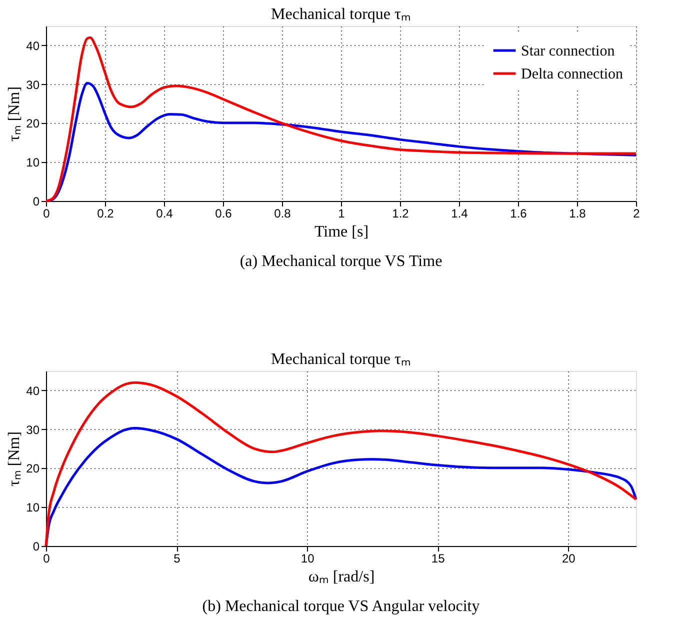 The height and width of the screenshot is (637, 697). I want to click on x-tick-label: 10, so click(307, 559).